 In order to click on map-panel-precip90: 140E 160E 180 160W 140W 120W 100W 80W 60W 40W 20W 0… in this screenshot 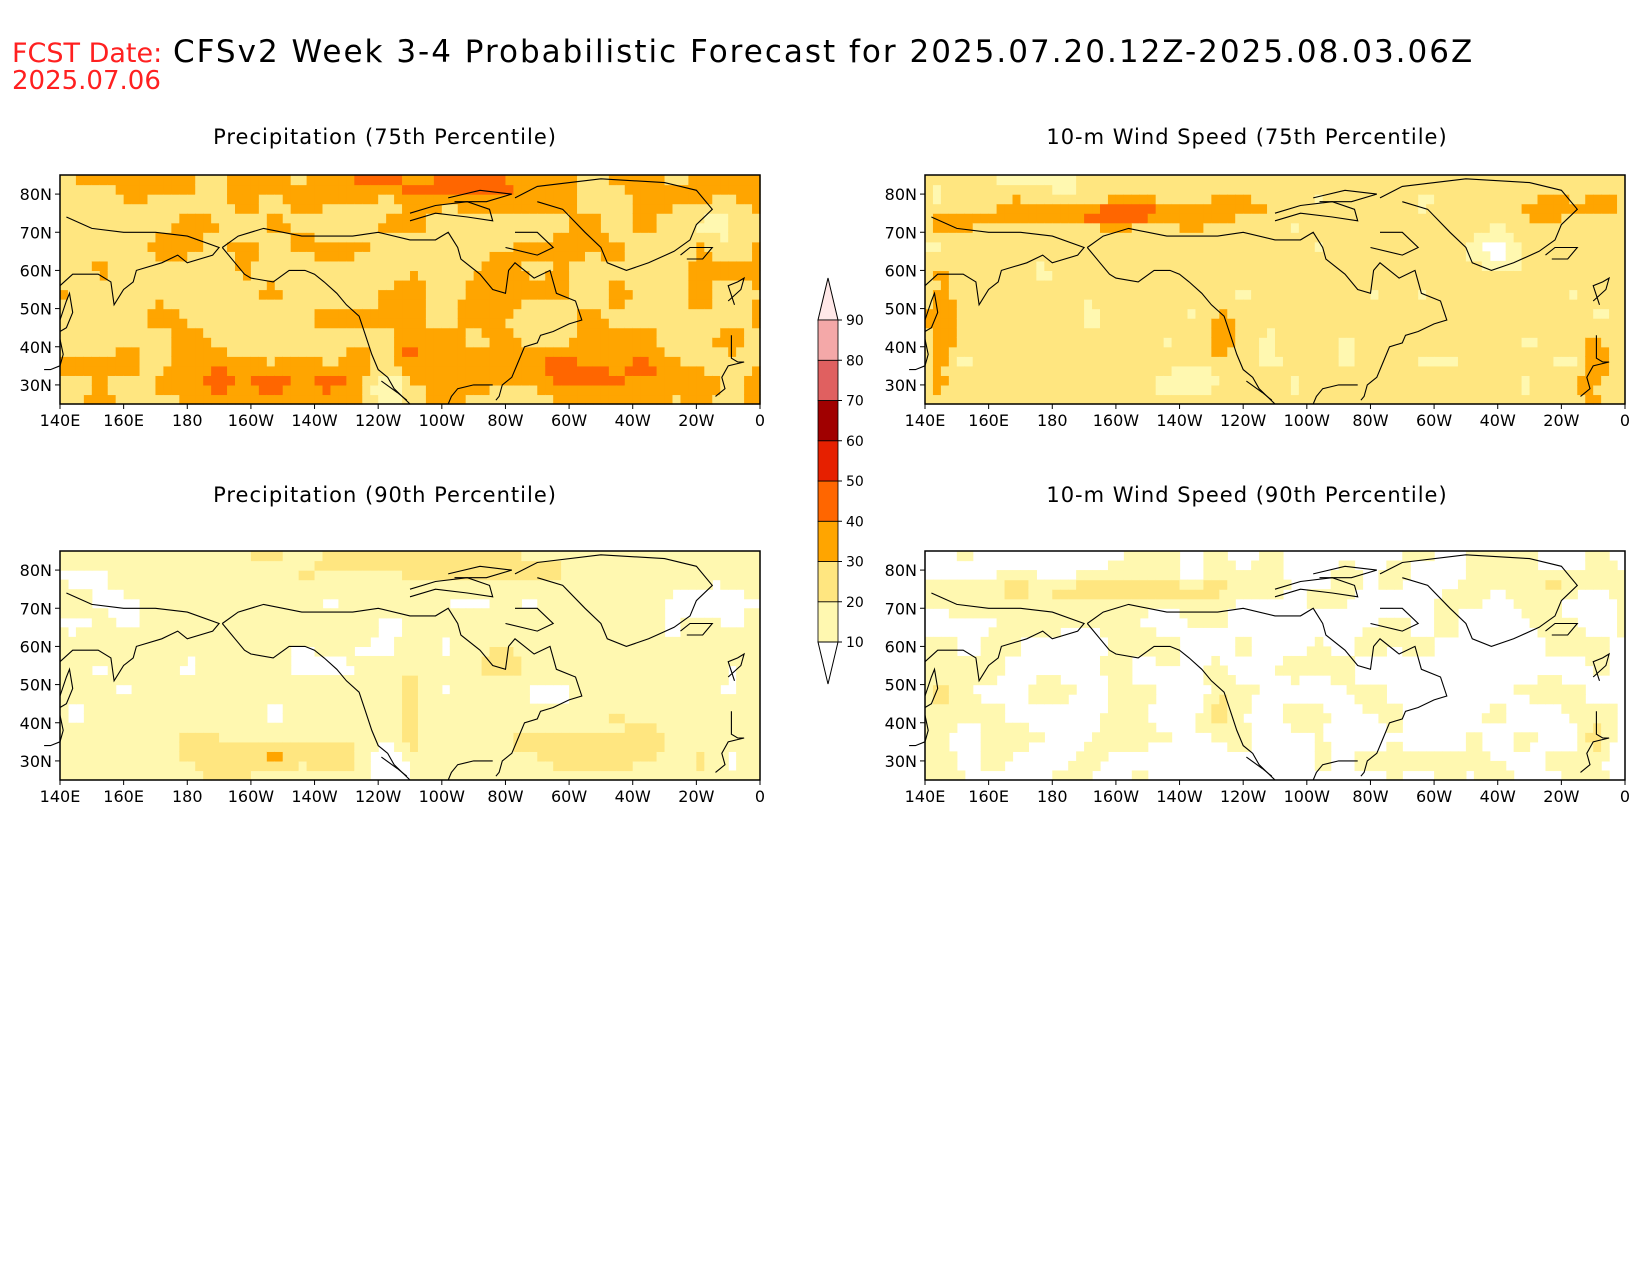, I will do `click(392, 678)`.